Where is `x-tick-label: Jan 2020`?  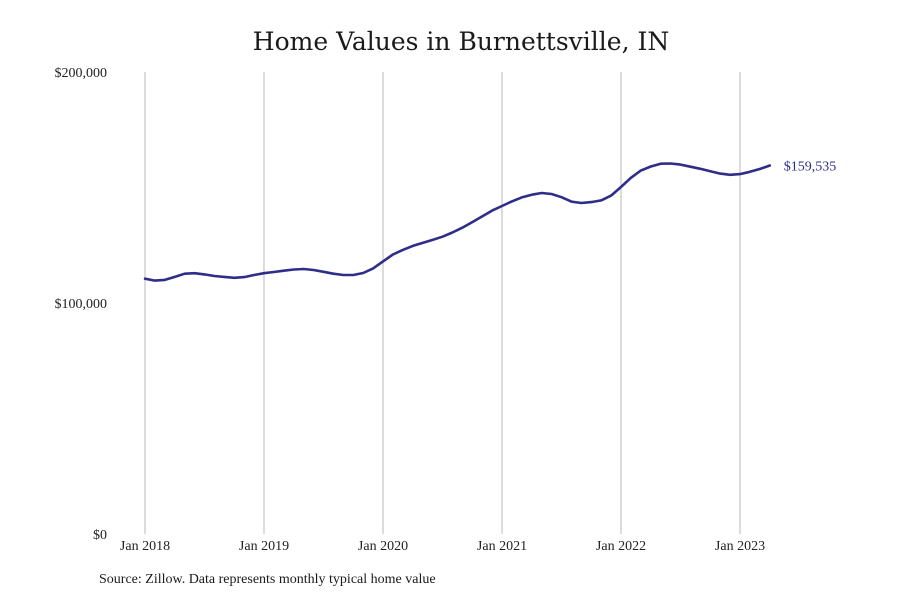 x-tick-label: Jan 2020 is located at coordinates (383, 546).